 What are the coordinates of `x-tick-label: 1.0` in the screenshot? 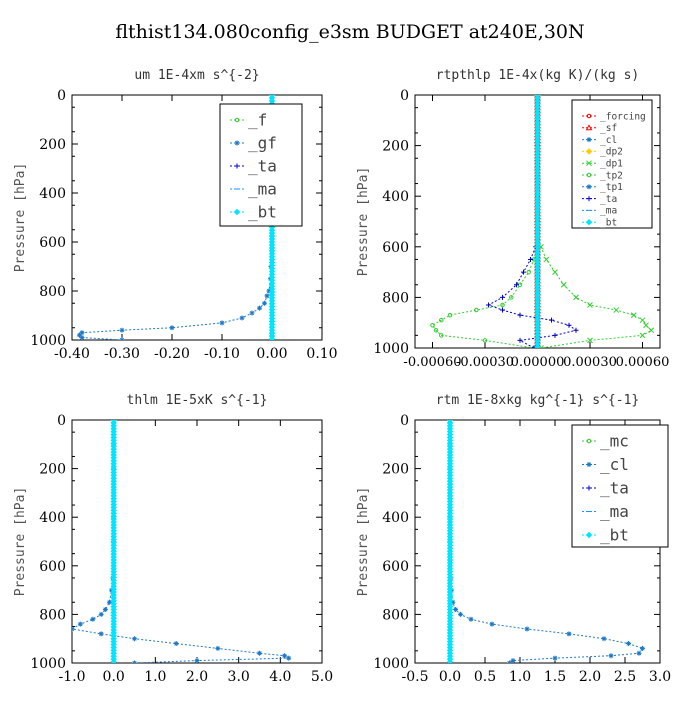 It's located at (155, 677).